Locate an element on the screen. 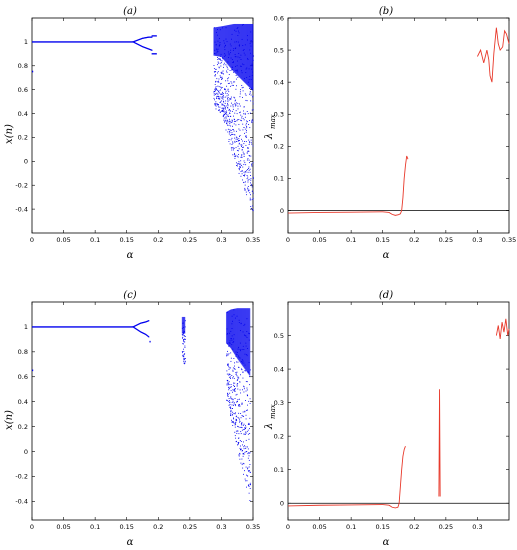  panel-d-xlabel: α is located at coordinates (386, 542).